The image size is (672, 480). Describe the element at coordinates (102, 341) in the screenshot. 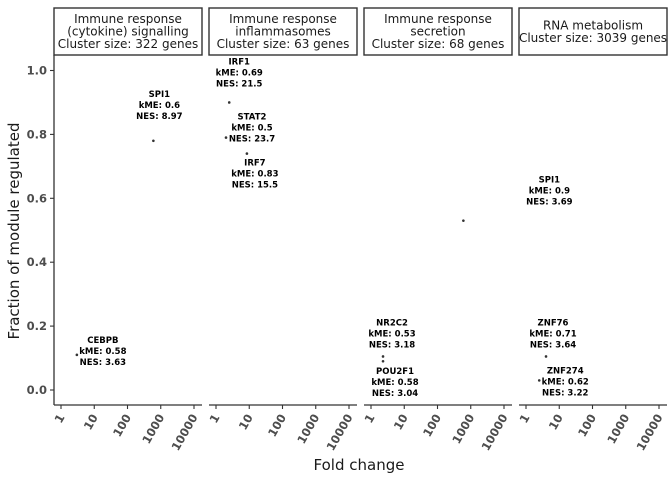

I see `point-label-gene: CEBPB` at that location.